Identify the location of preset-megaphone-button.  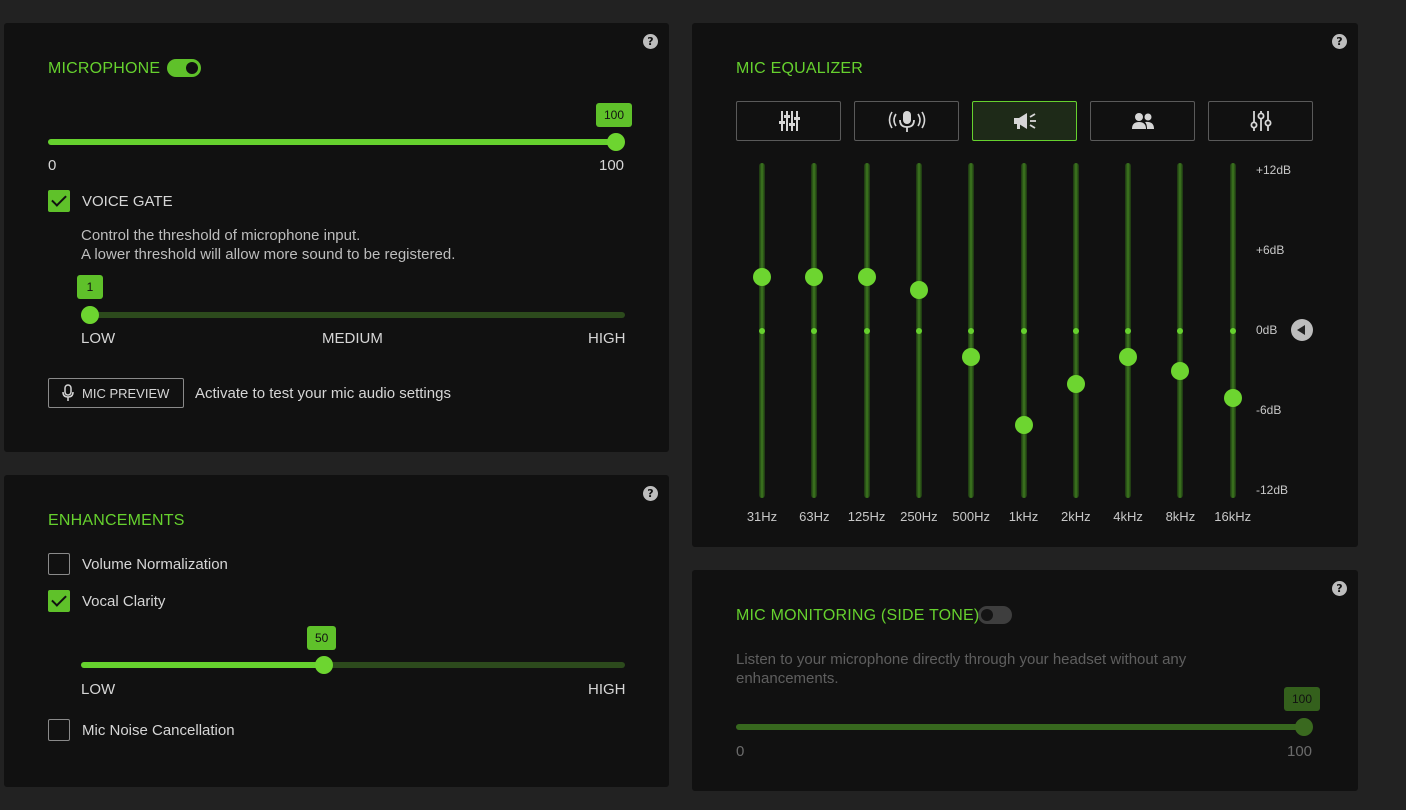
(1024, 121).